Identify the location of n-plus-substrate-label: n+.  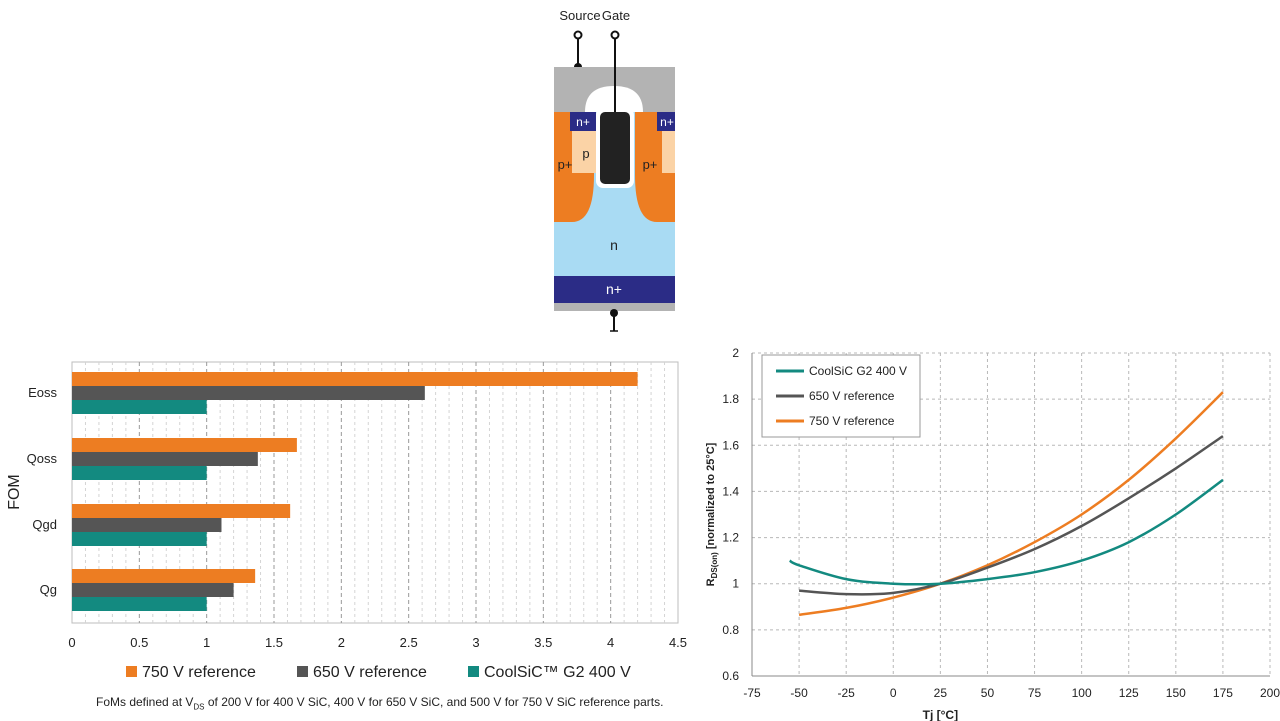
(614, 289).